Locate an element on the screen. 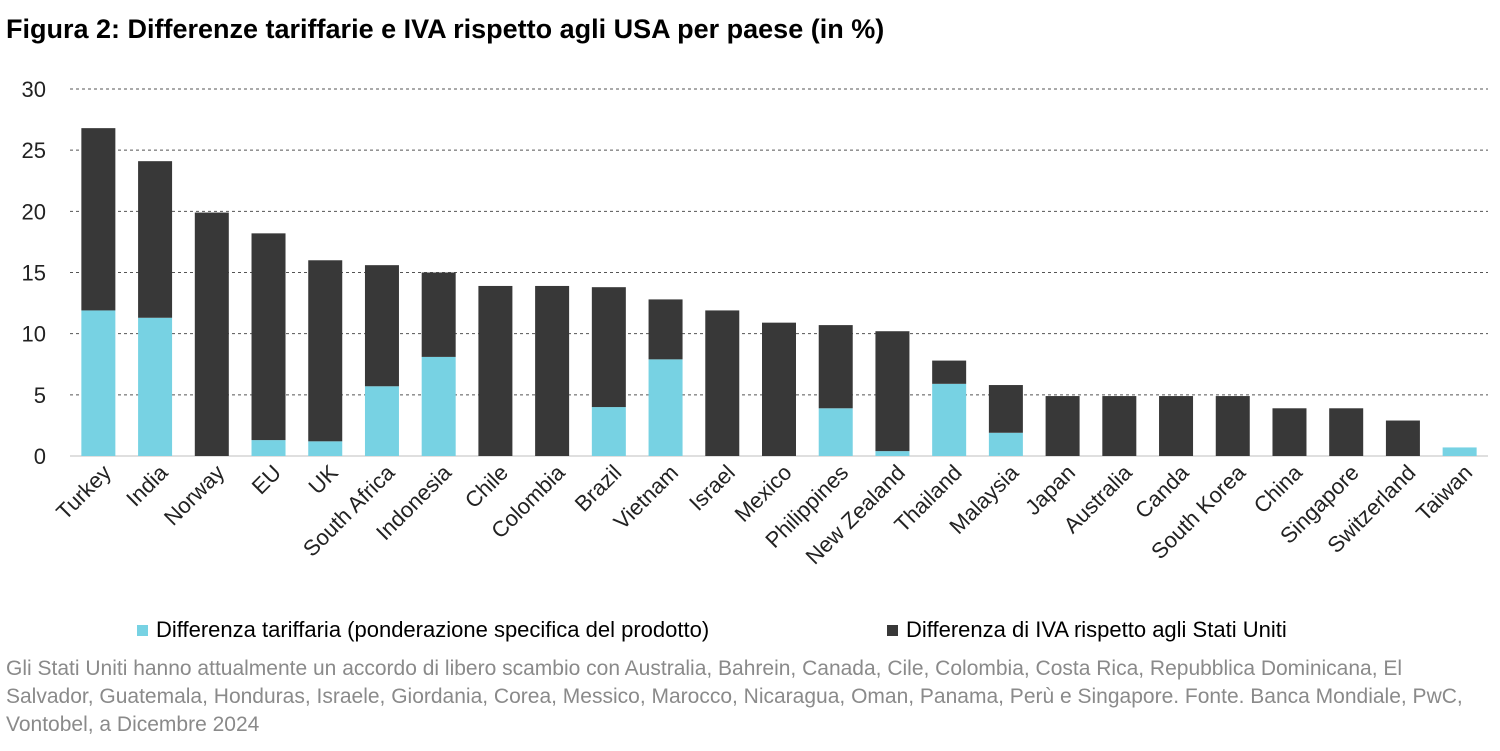  x-tick-label: Norway is located at coordinates (194, 495).